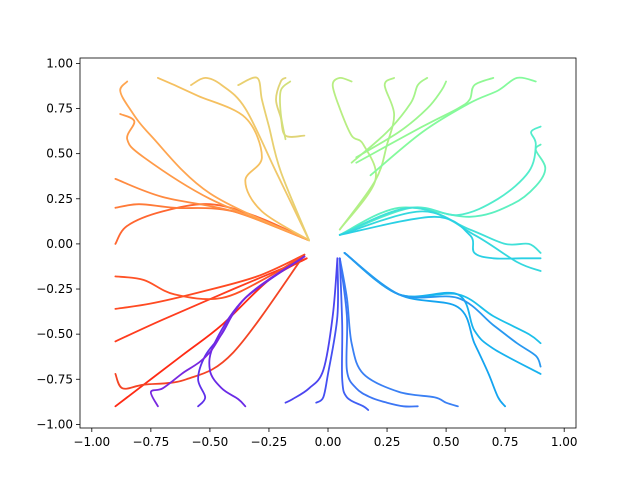 This screenshot has height=480, width=640. I want to click on y-tick-label: −0.50, so click(54, 334).